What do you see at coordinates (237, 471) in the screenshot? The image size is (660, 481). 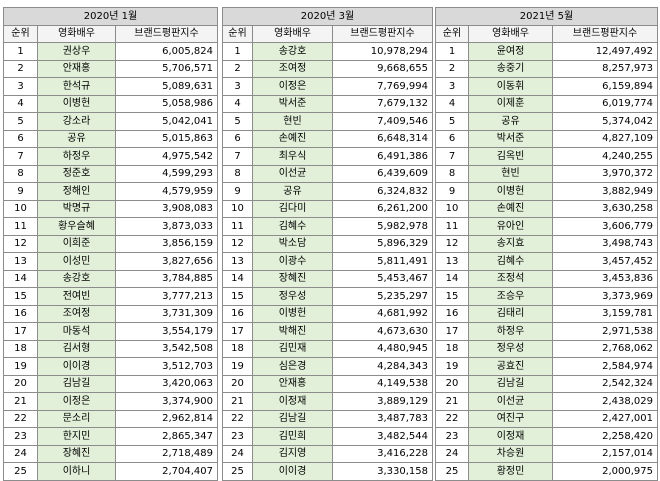 I see `rank-cell: 25` at bounding box center [237, 471].